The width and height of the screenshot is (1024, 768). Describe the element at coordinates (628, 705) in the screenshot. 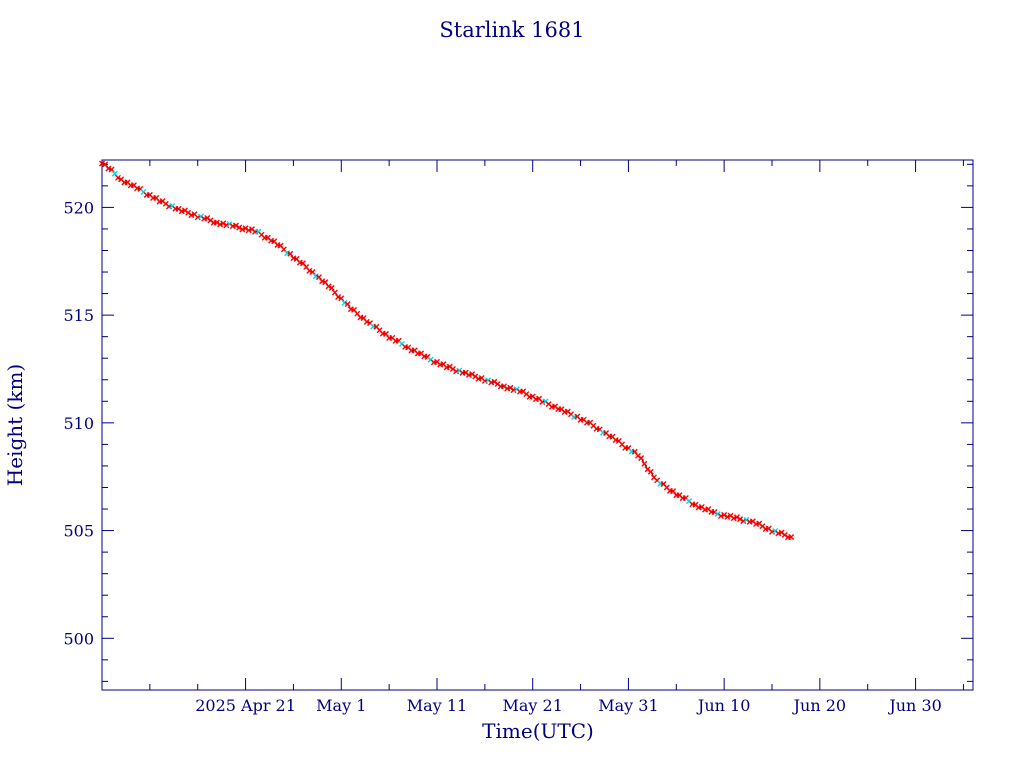

I see `x-tick-label: May 31` at that location.